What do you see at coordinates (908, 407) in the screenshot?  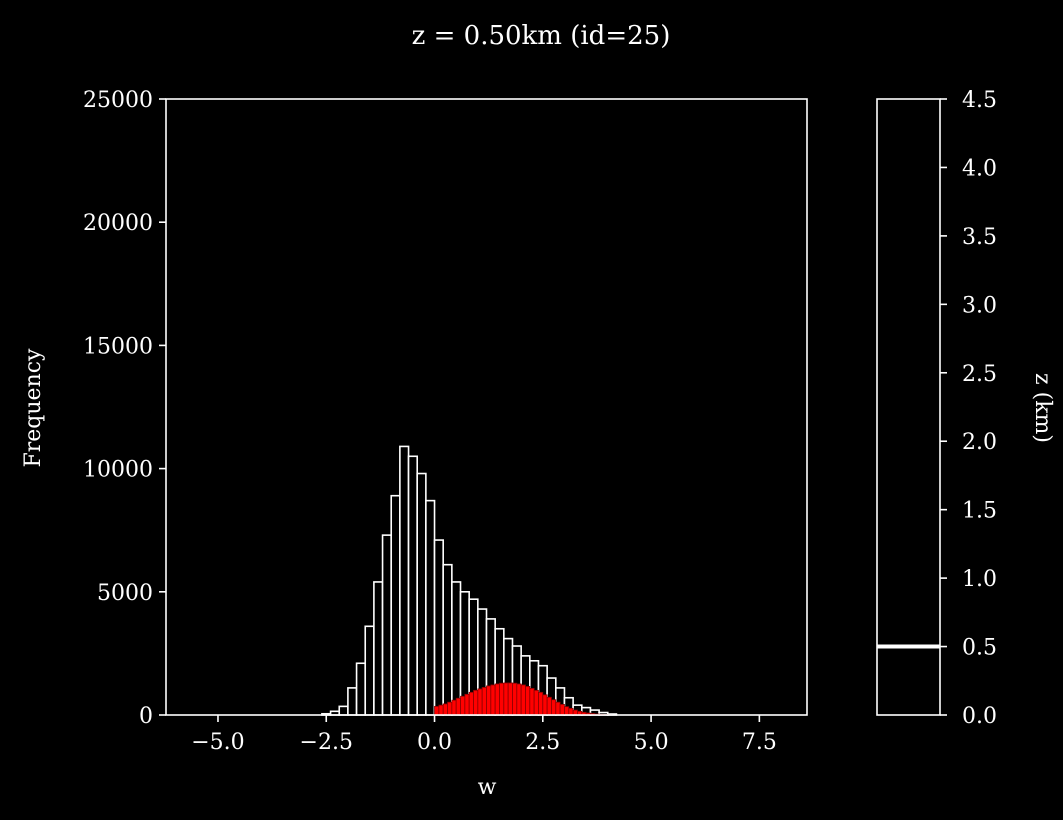 I see `colorbar-body` at bounding box center [908, 407].